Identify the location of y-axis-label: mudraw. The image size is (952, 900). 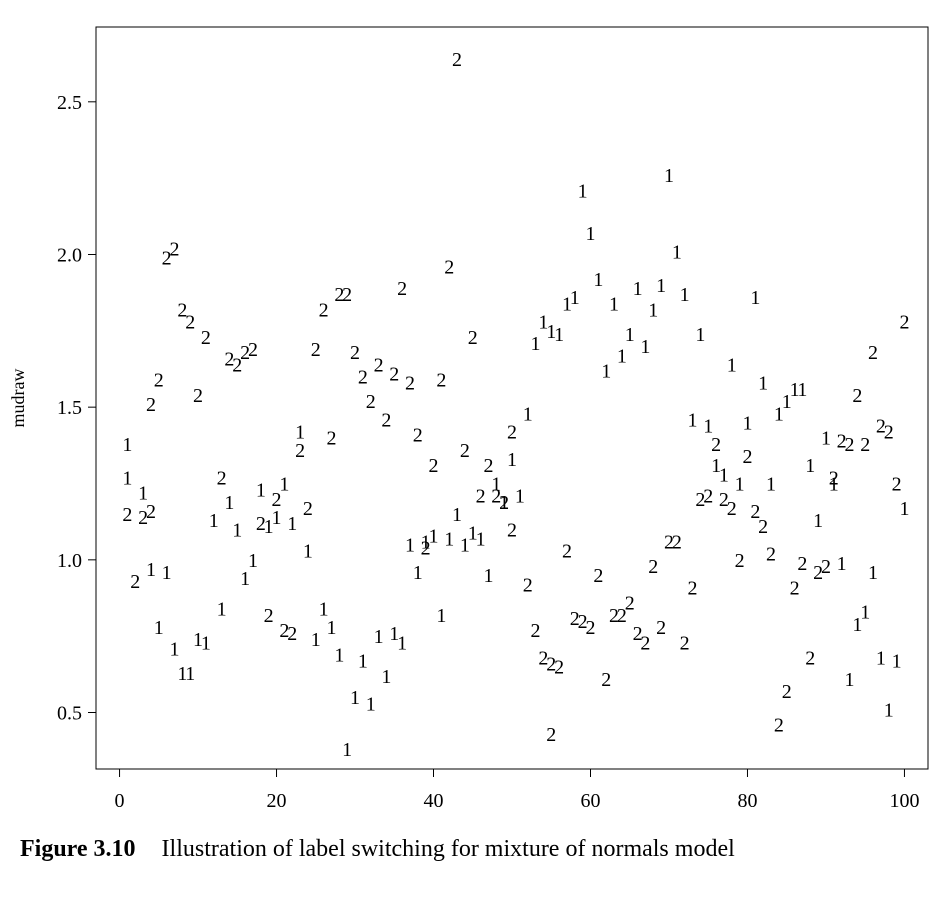
(18, 398).